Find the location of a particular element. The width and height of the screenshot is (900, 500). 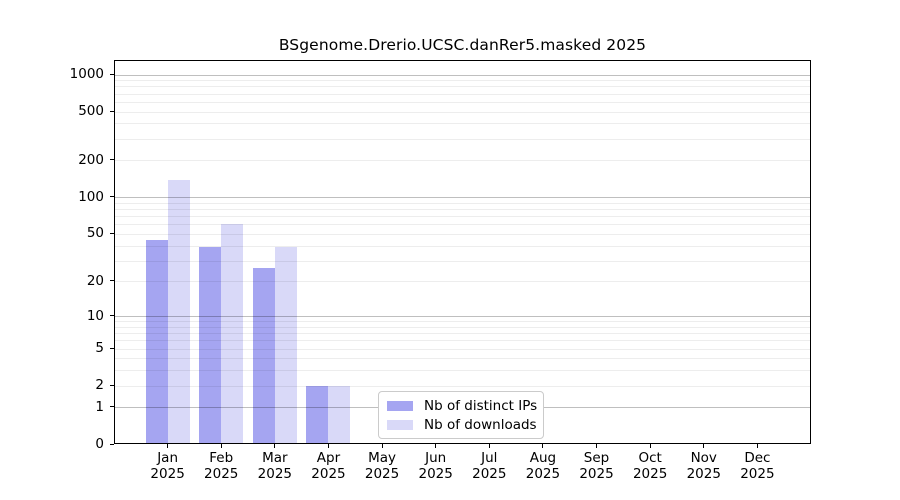

legend-label: Nb of downloads is located at coordinates (480, 424).